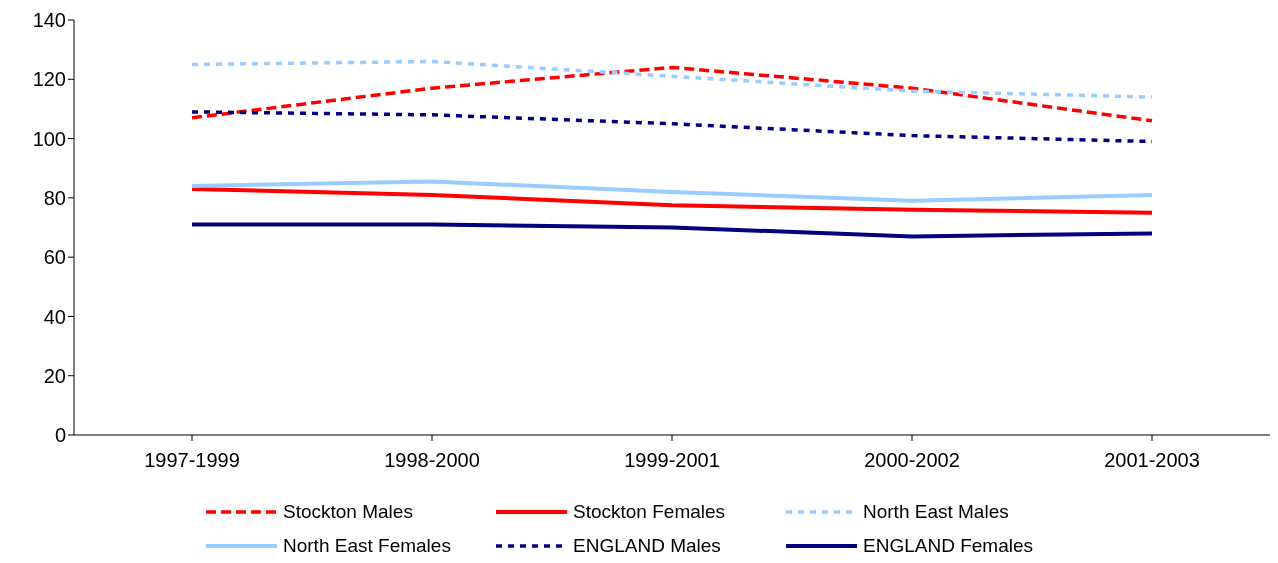 Image resolution: width=1278 pixels, height=563 pixels. Describe the element at coordinates (432, 460) in the screenshot. I see `x-tick-label: 1998-2000` at that location.